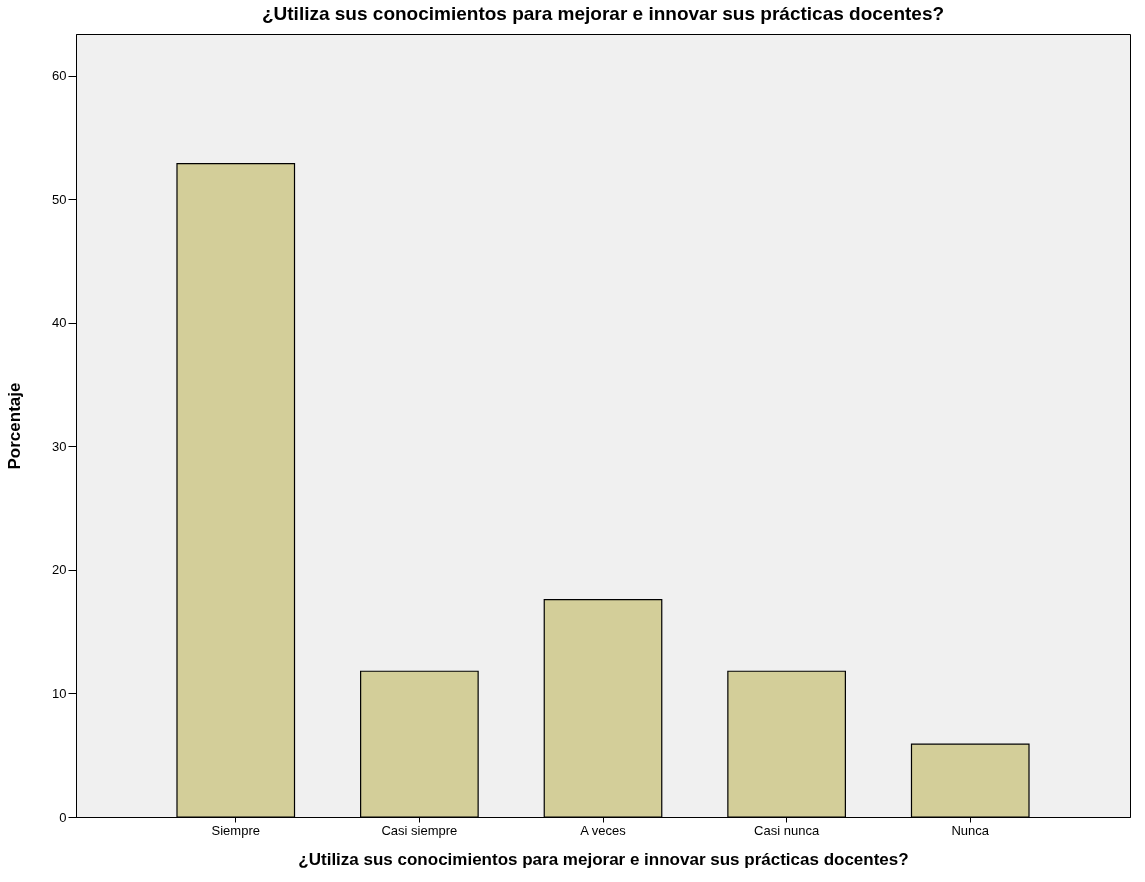  Describe the element at coordinates (787, 830) in the screenshot. I see `x-tick-label: Casi nunca` at that location.